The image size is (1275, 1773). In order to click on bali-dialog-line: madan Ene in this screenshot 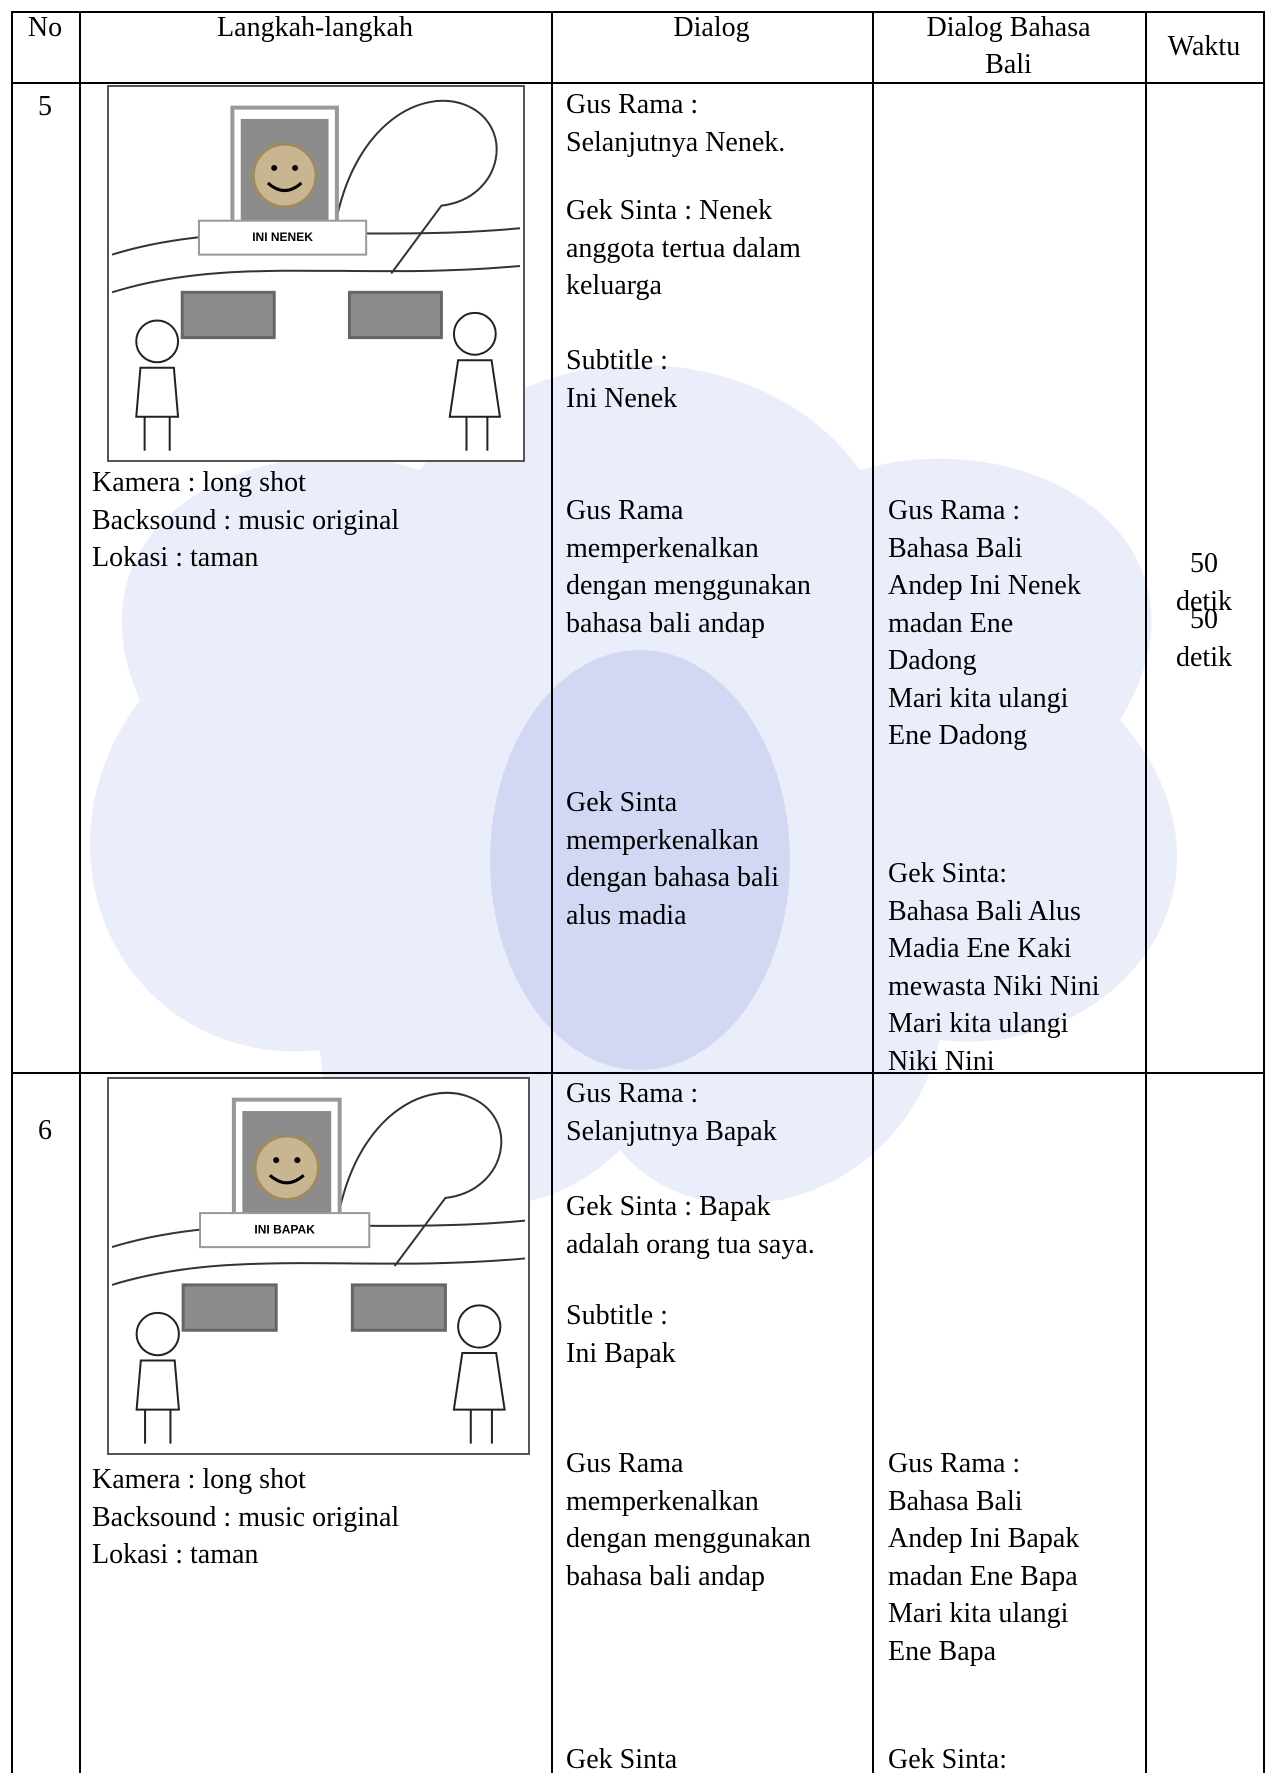, I will do `click(951, 623)`.